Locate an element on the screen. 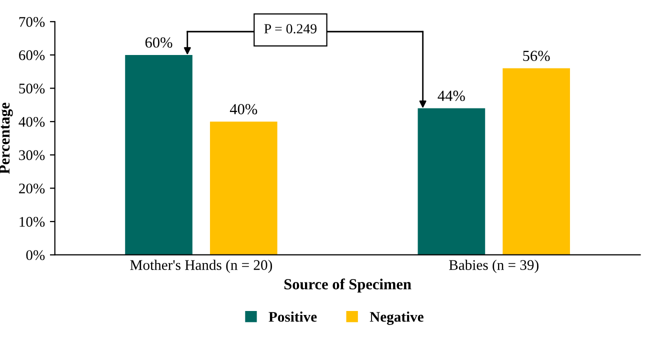 This screenshot has width=669, height=338. y-tick-label: 50% is located at coordinates (32, 89).